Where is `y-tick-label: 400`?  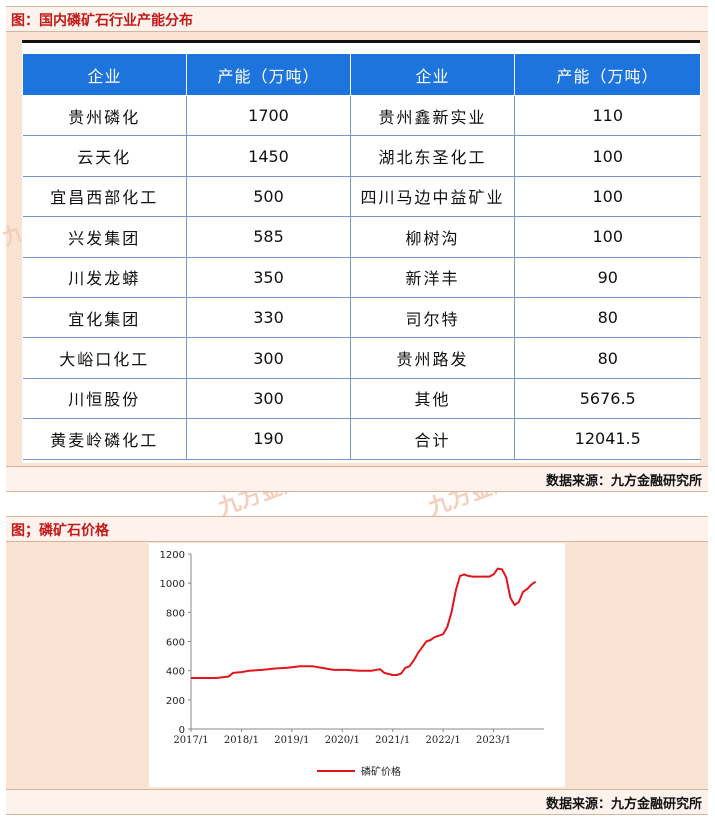 y-tick-label: 400 is located at coordinates (175, 672).